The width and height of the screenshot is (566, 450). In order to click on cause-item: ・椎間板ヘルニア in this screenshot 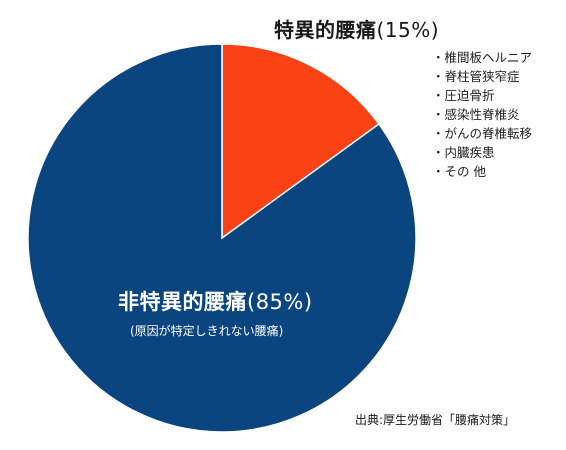, I will do `click(482, 57)`.